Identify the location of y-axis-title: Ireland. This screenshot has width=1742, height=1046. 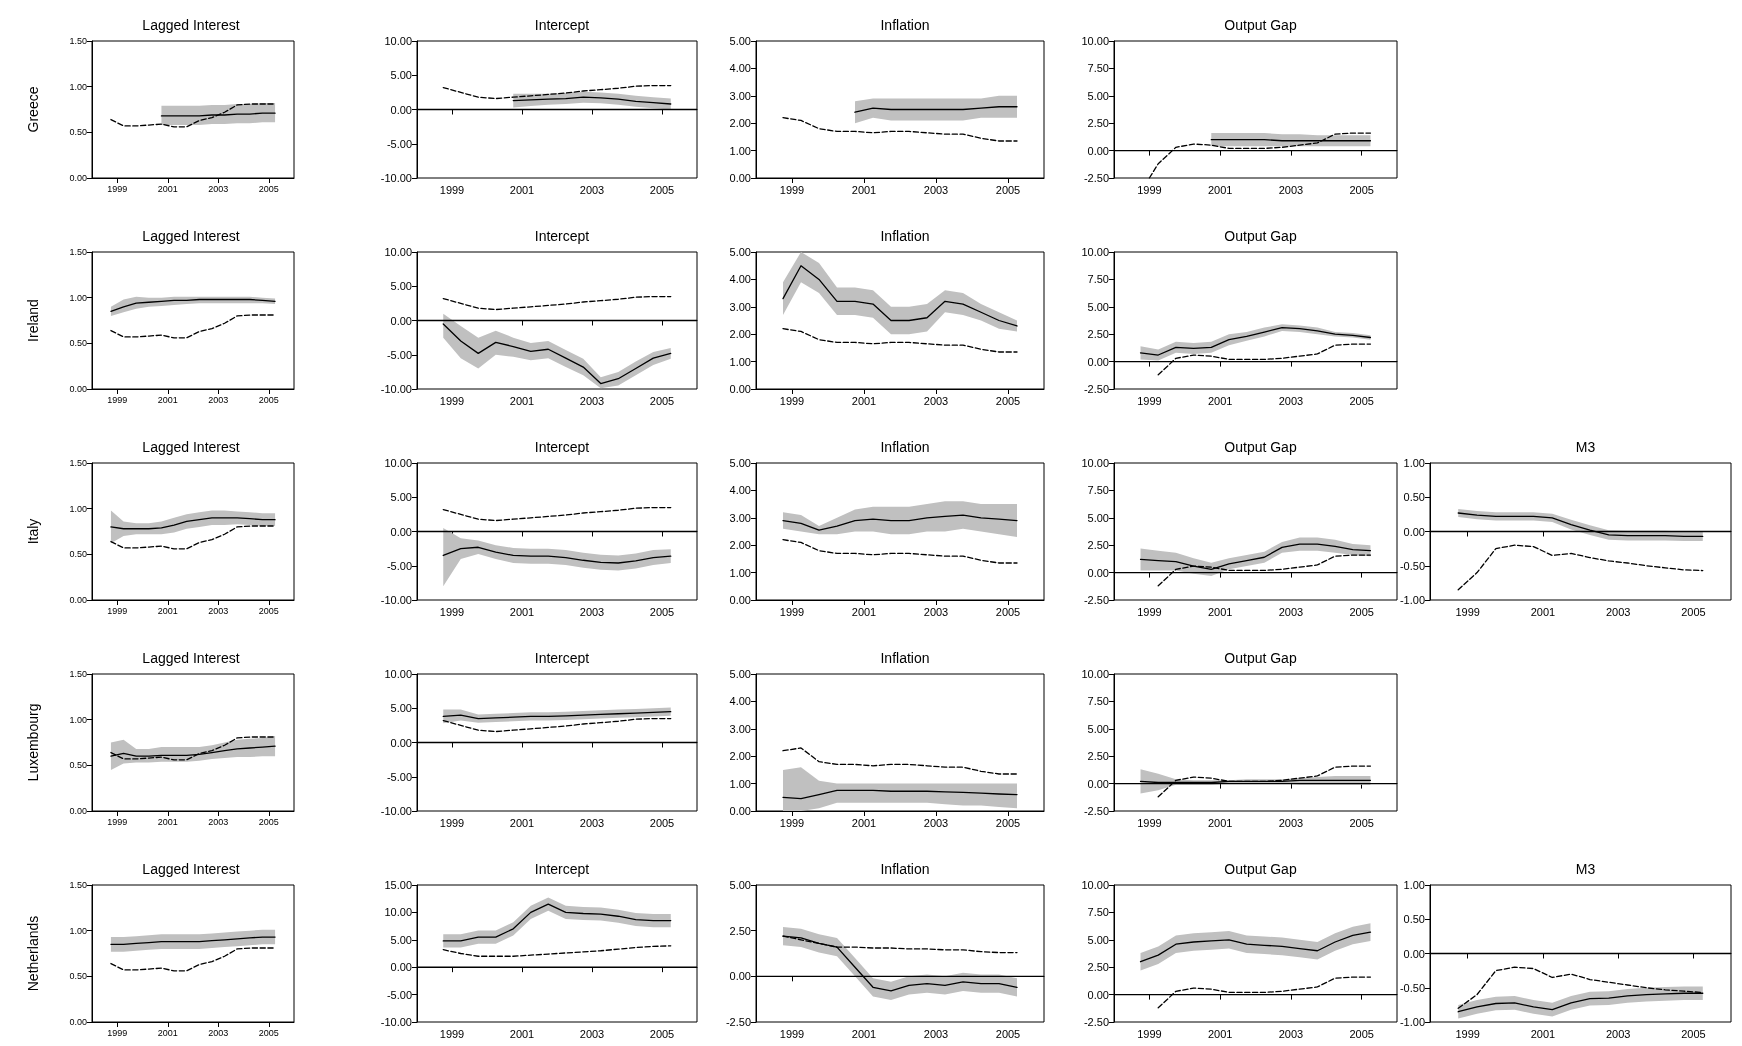
(33, 320).